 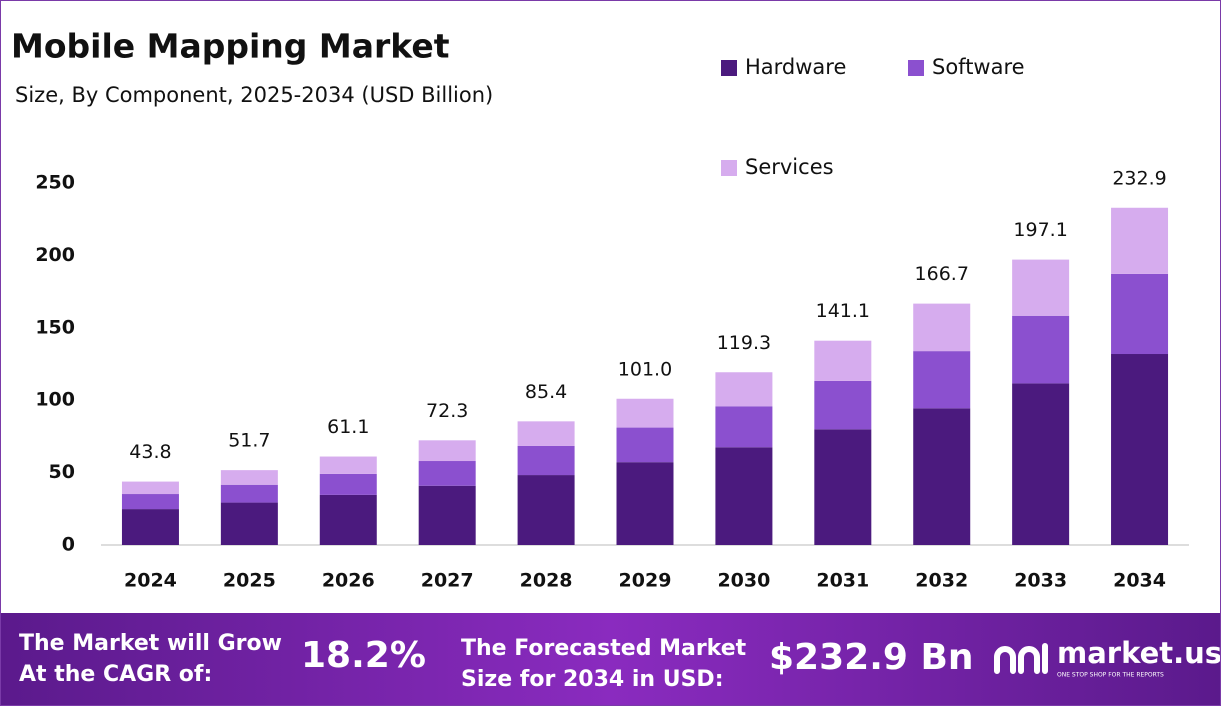 I want to click on y-tick-label: 100, so click(x=55, y=400).